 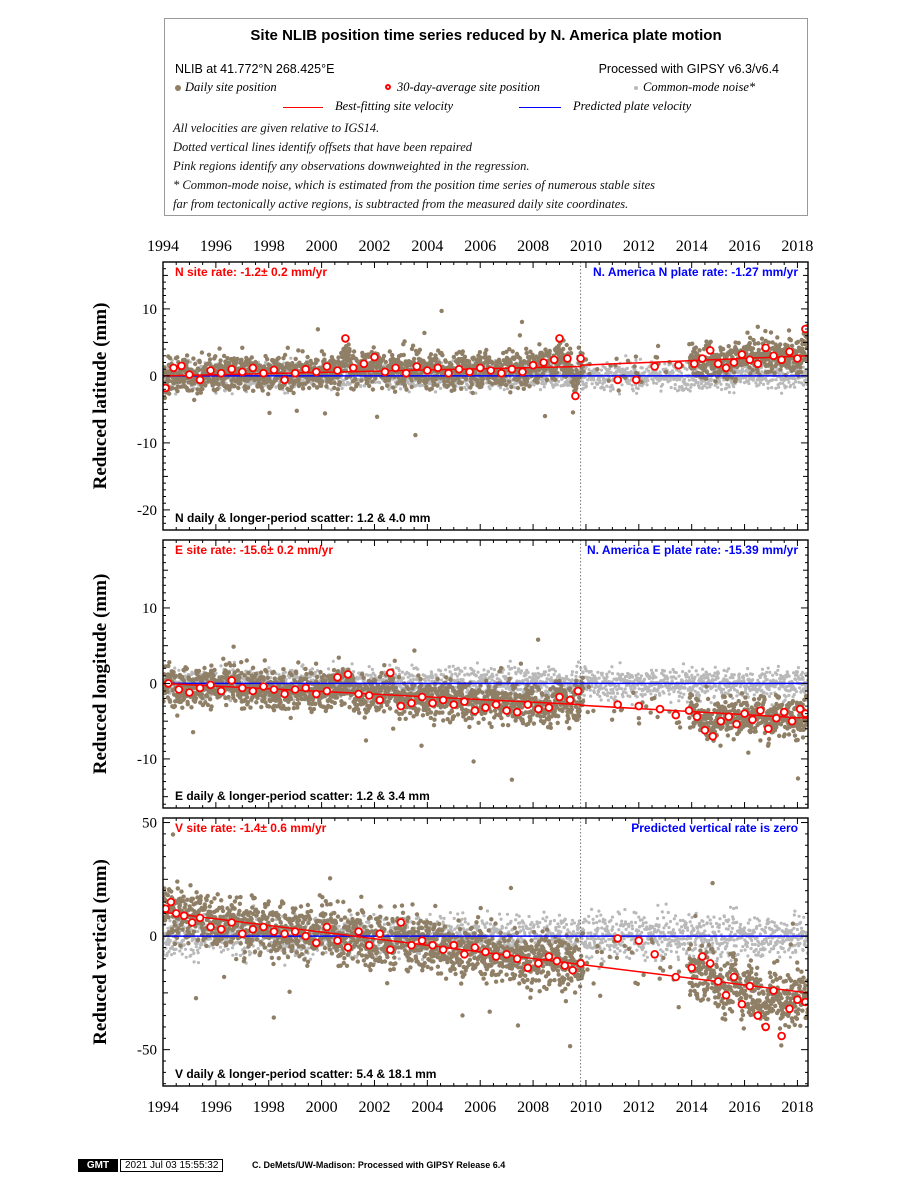 What do you see at coordinates (251, 272) in the screenshot?
I see `site-rate-label: N site rate: -1.2± 0.2 mm/yr` at bounding box center [251, 272].